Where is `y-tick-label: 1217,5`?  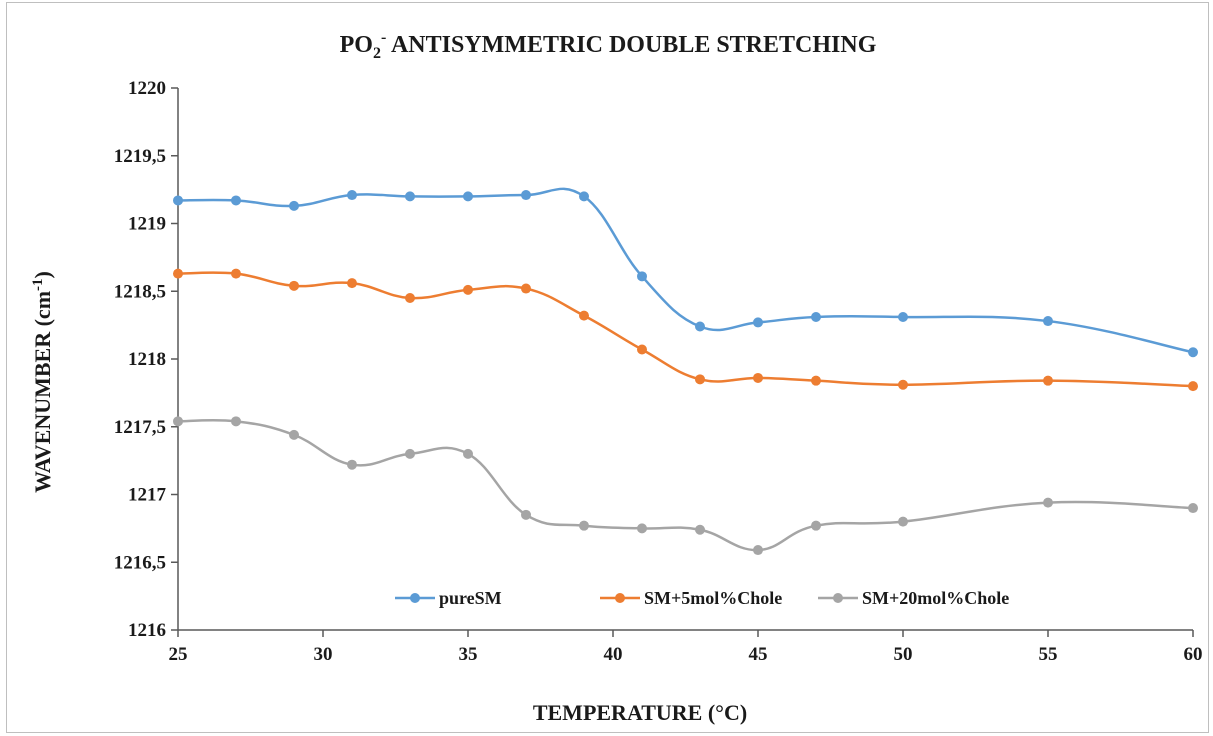 y-tick-label: 1217,5 is located at coordinates (140, 427).